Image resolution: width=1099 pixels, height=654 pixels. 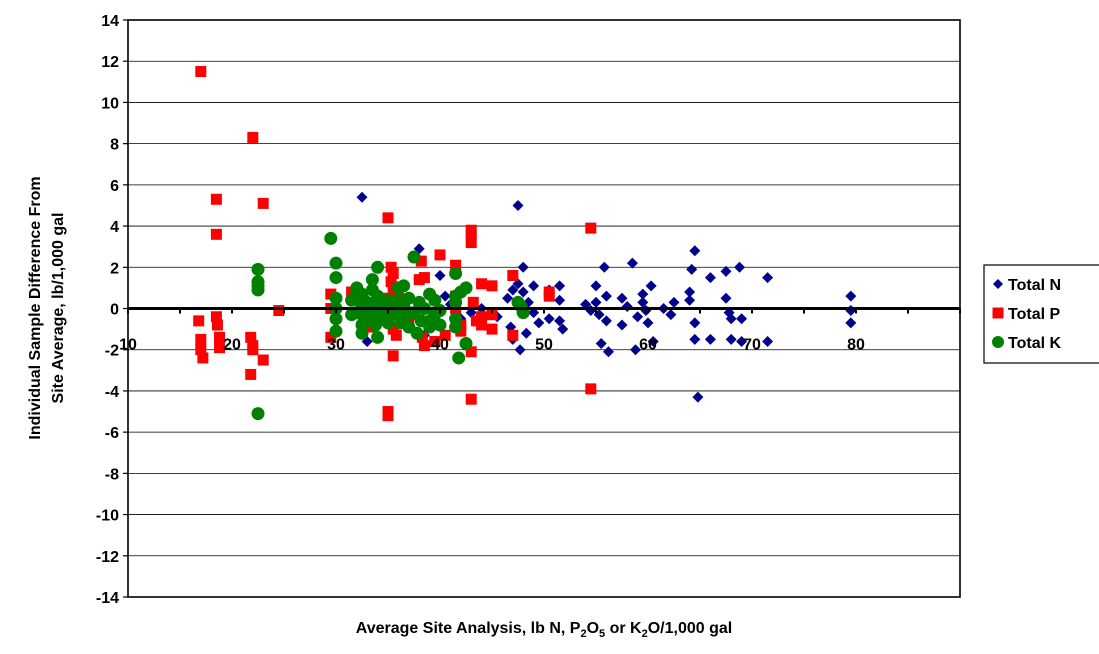 What do you see at coordinates (690, 628) in the screenshot?
I see `x-axis-title-part: O/1,000 gal` at bounding box center [690, 628].